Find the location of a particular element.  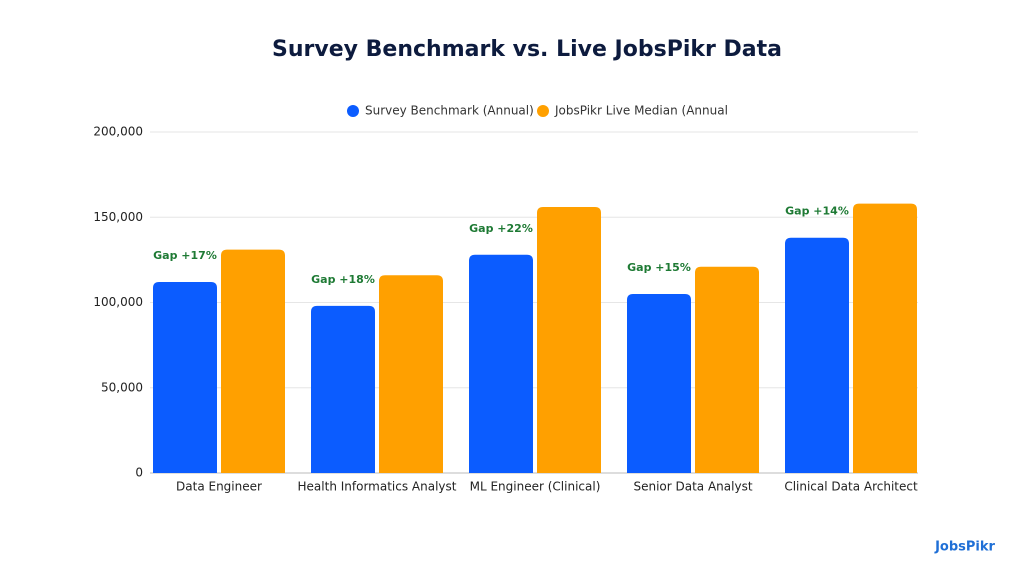

annotation: Gap +15% is located at coordinates (659, 267).